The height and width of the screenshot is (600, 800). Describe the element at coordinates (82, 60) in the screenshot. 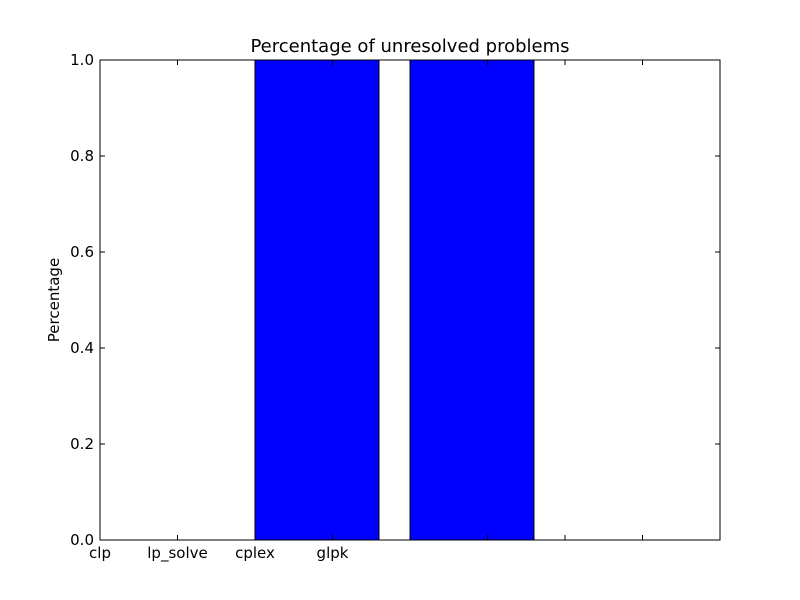

I see `y-tick-label: 1.0` at that location.